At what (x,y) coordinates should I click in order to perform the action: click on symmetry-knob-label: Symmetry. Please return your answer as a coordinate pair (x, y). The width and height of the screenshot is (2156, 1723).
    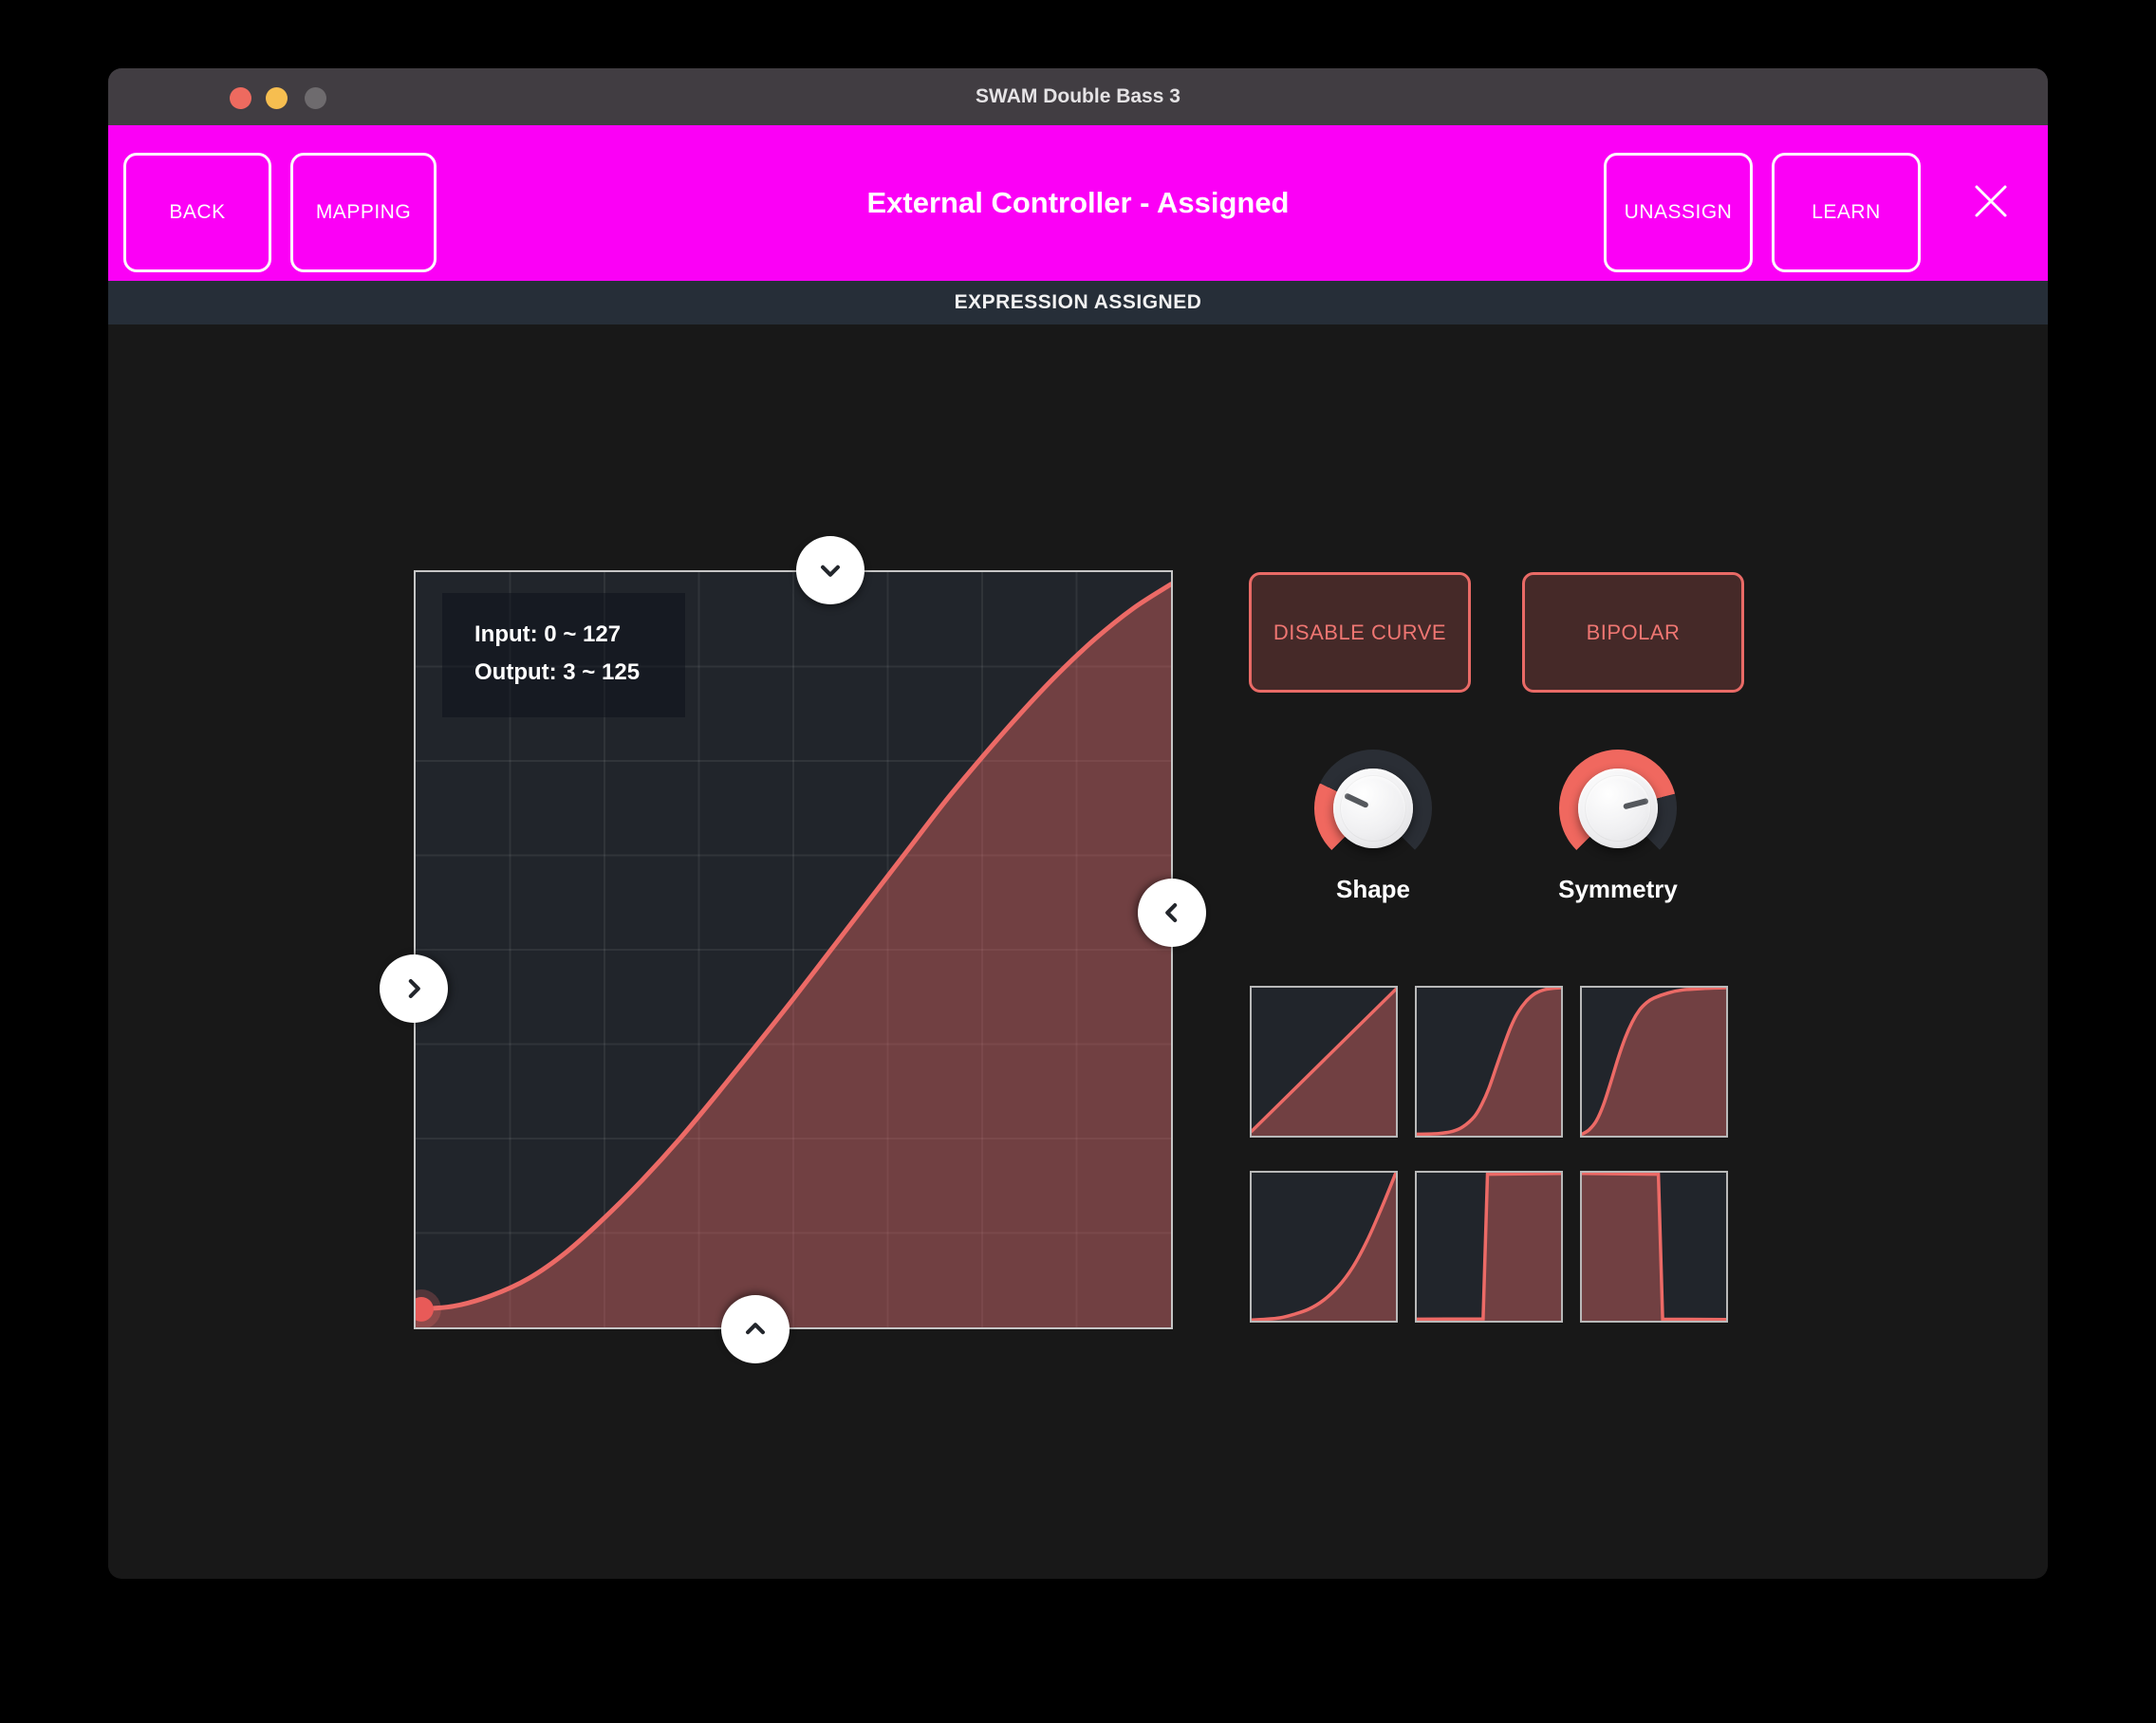
    Looking at the image, I should click on (1618, 889).